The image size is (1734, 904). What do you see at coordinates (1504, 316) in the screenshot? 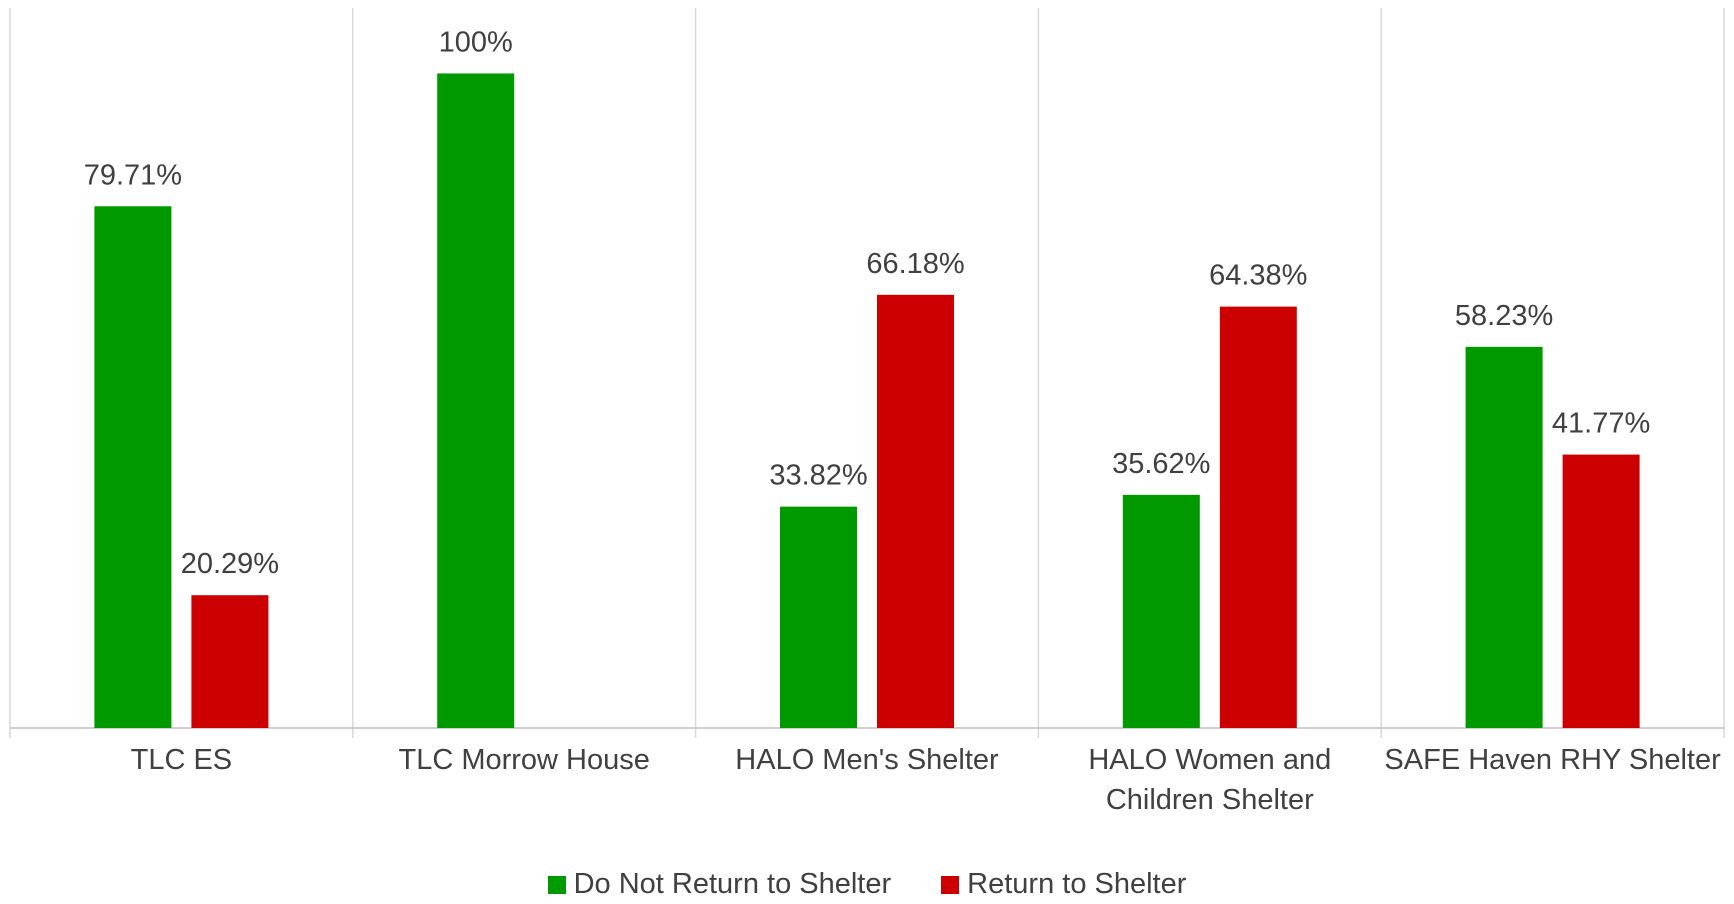
I see `data-label: 58.23%` at bounding box center [1504, 316].